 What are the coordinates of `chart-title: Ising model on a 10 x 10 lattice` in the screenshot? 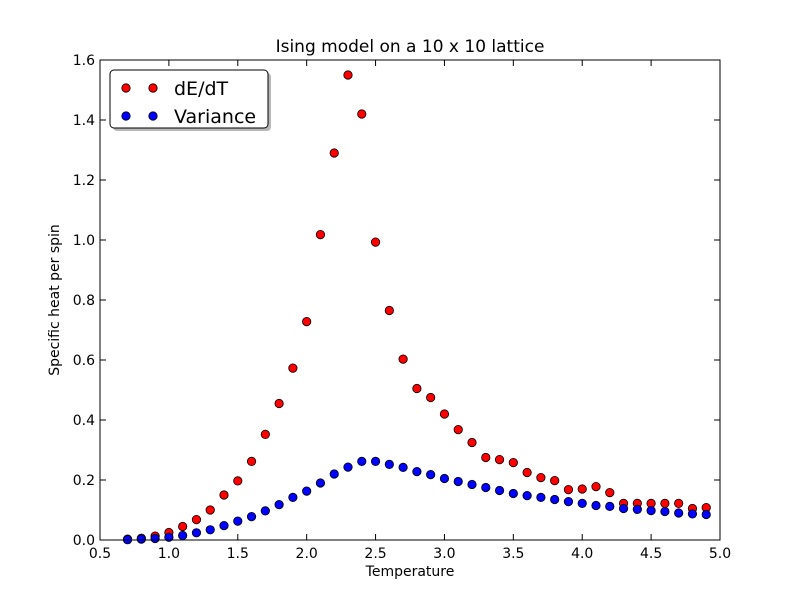 It's located at (410, 47).